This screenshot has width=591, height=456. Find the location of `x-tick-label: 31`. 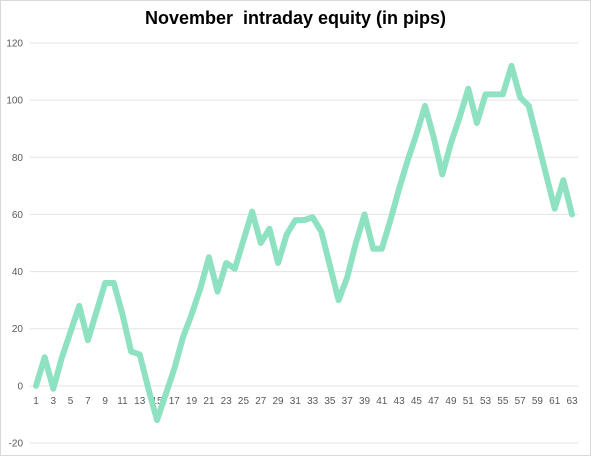

x-tick-label: 31 is located at coordinates (296, 401).